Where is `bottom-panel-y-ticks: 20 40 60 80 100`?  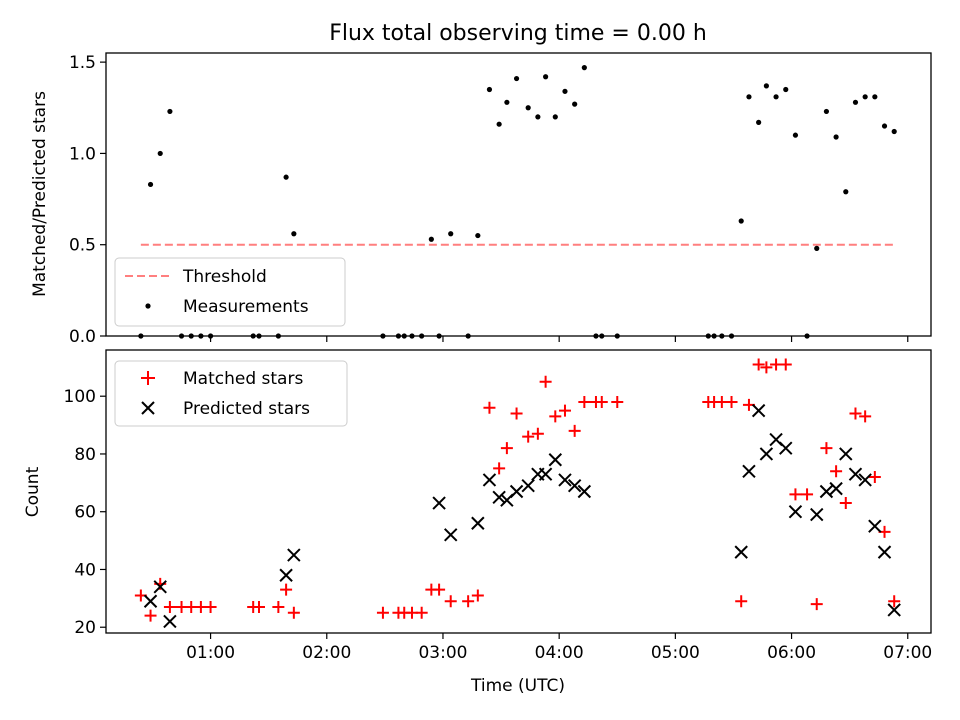
bottom-panel-y-ticks: 20 40 60 80 100 is located at coordinates (85, 512).